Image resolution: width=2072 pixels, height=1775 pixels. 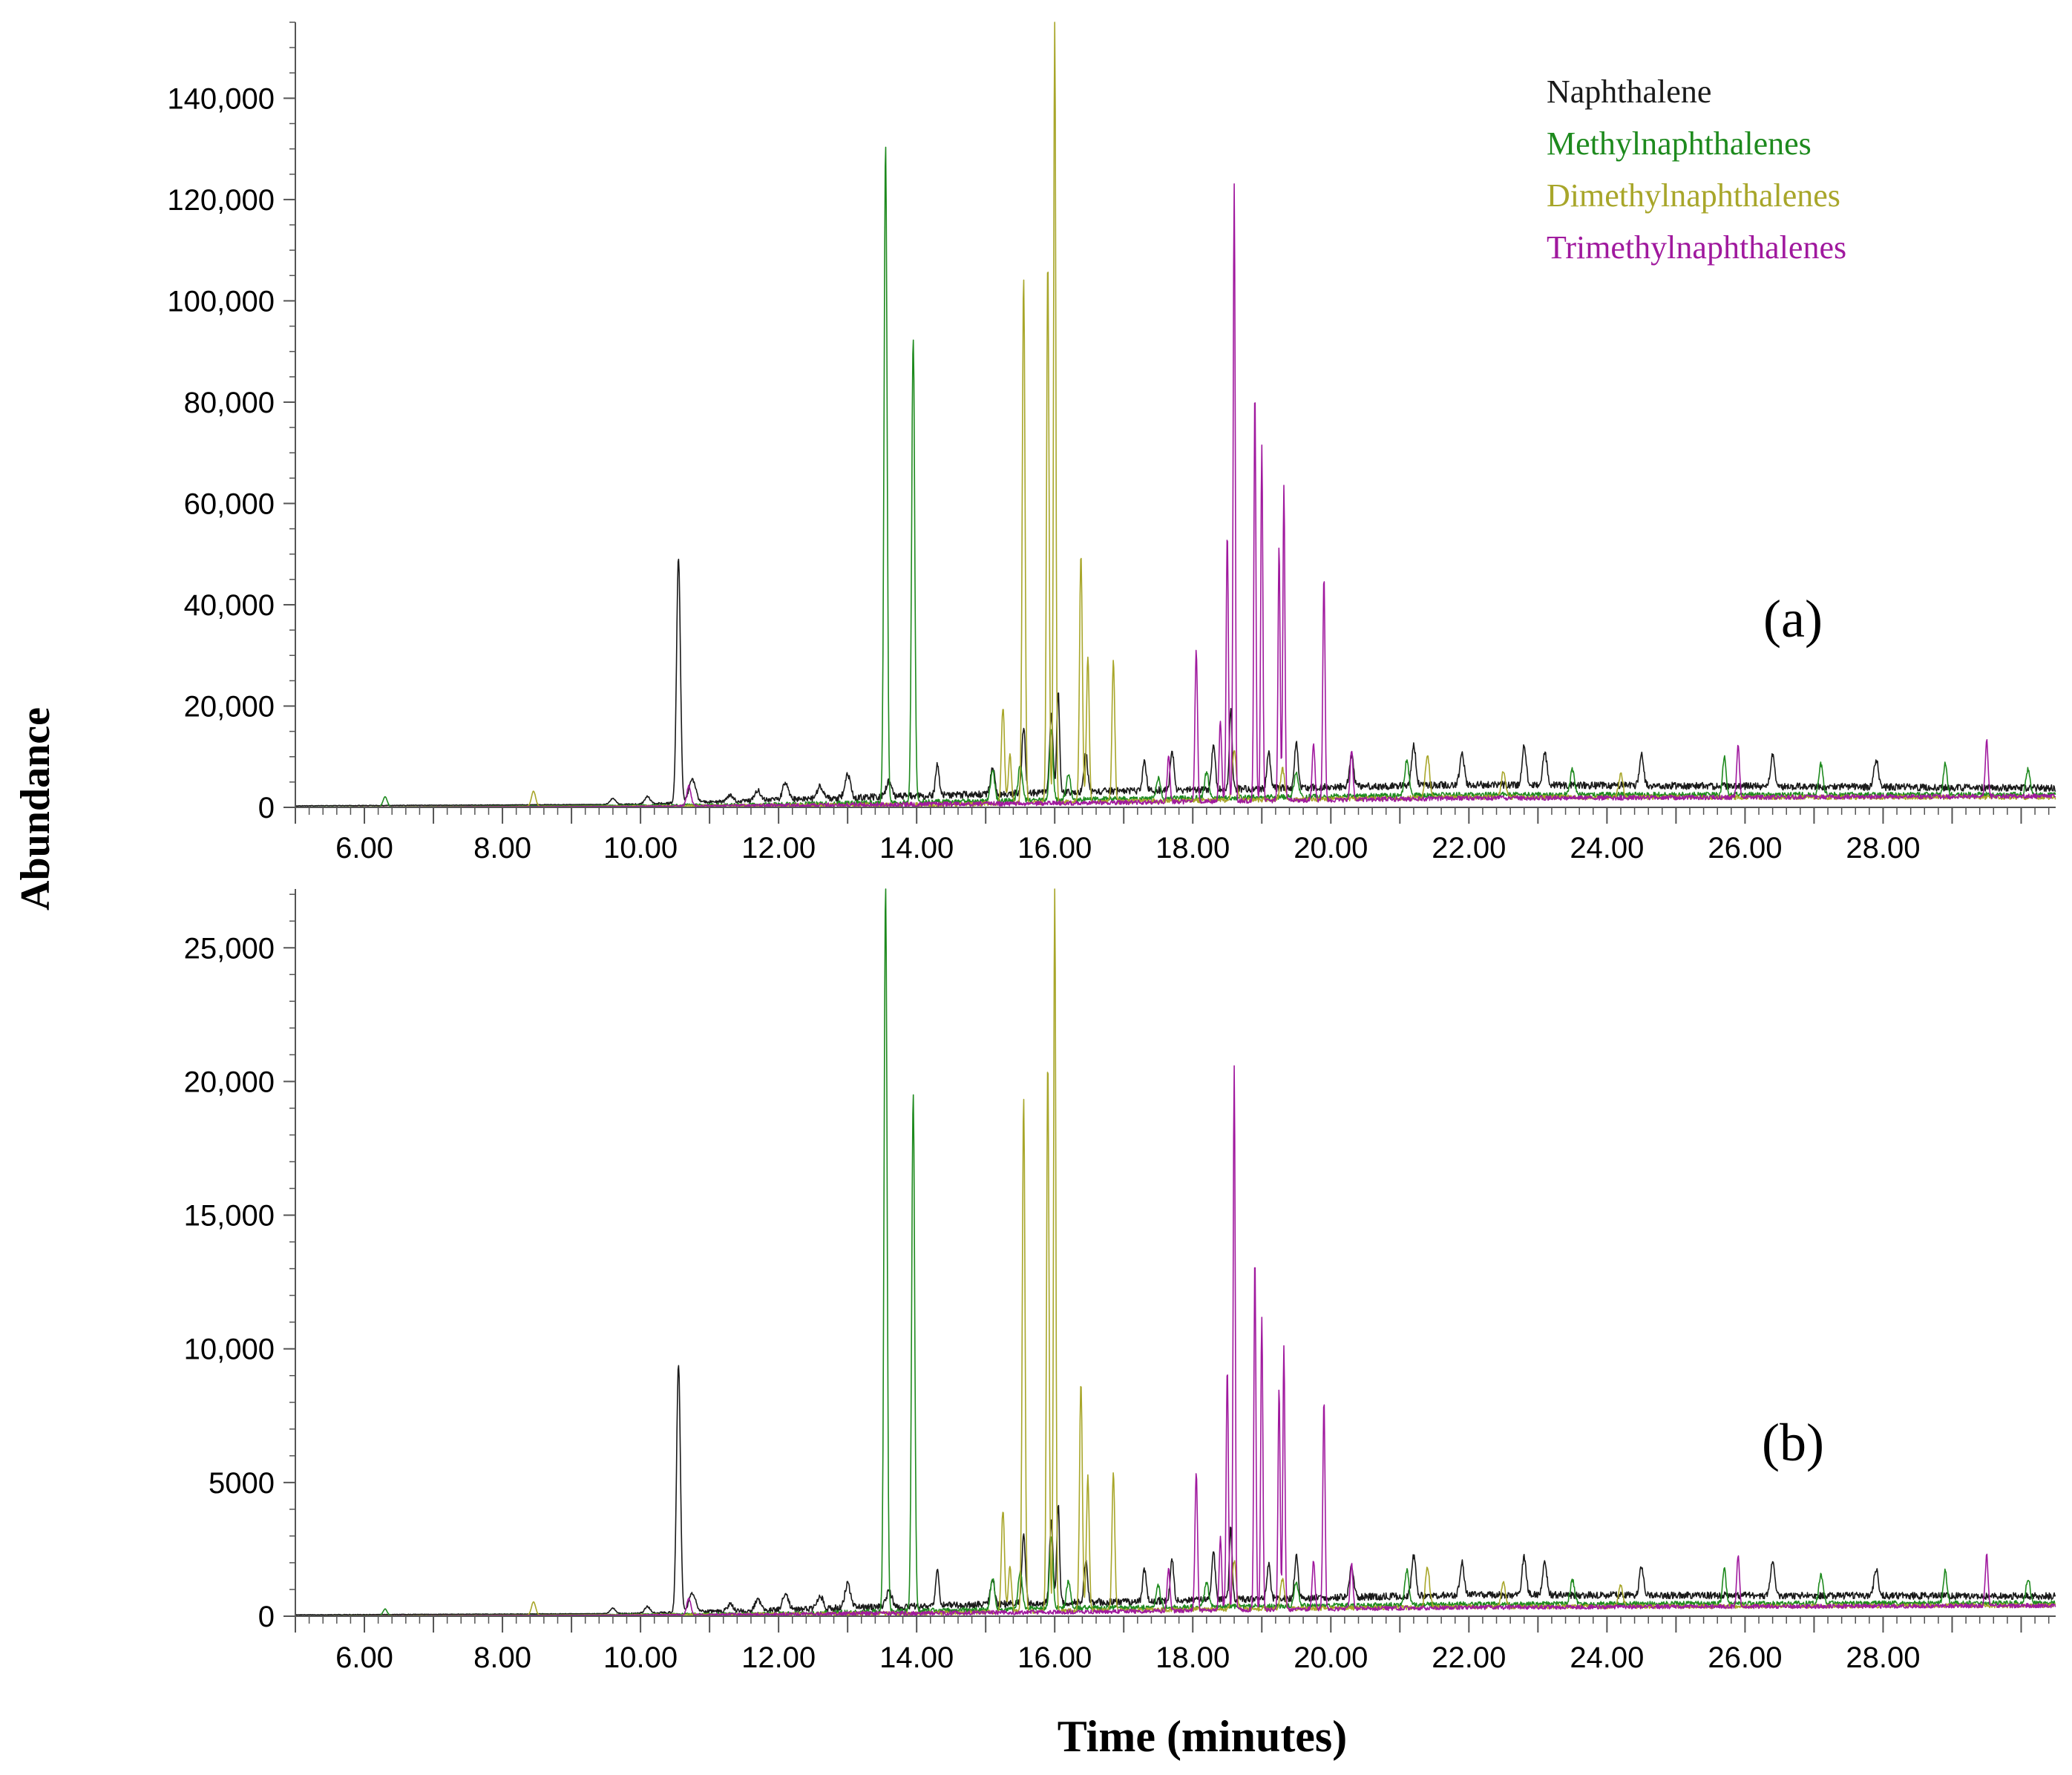 I want to click on y-tick-label: 120,000, so click(x=221, y=200).